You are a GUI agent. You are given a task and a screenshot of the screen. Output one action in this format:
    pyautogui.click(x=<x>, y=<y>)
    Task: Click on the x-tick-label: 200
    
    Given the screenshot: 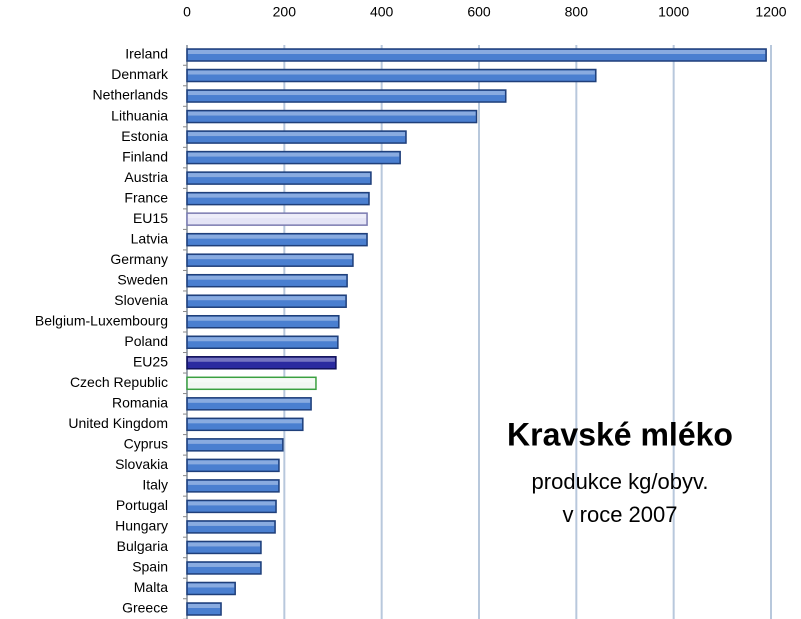 What is the action you would take?
    pyautogui.click(x=285, y=12)
    